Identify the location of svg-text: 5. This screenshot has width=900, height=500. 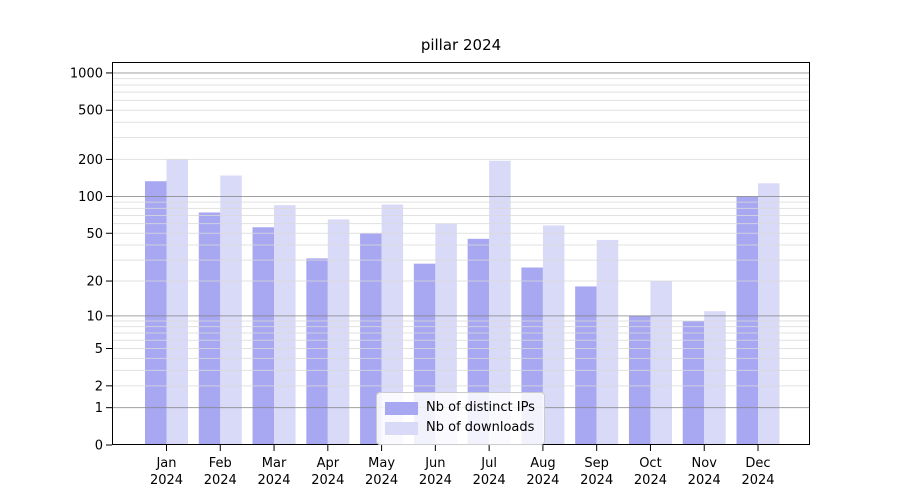
(99, 349).